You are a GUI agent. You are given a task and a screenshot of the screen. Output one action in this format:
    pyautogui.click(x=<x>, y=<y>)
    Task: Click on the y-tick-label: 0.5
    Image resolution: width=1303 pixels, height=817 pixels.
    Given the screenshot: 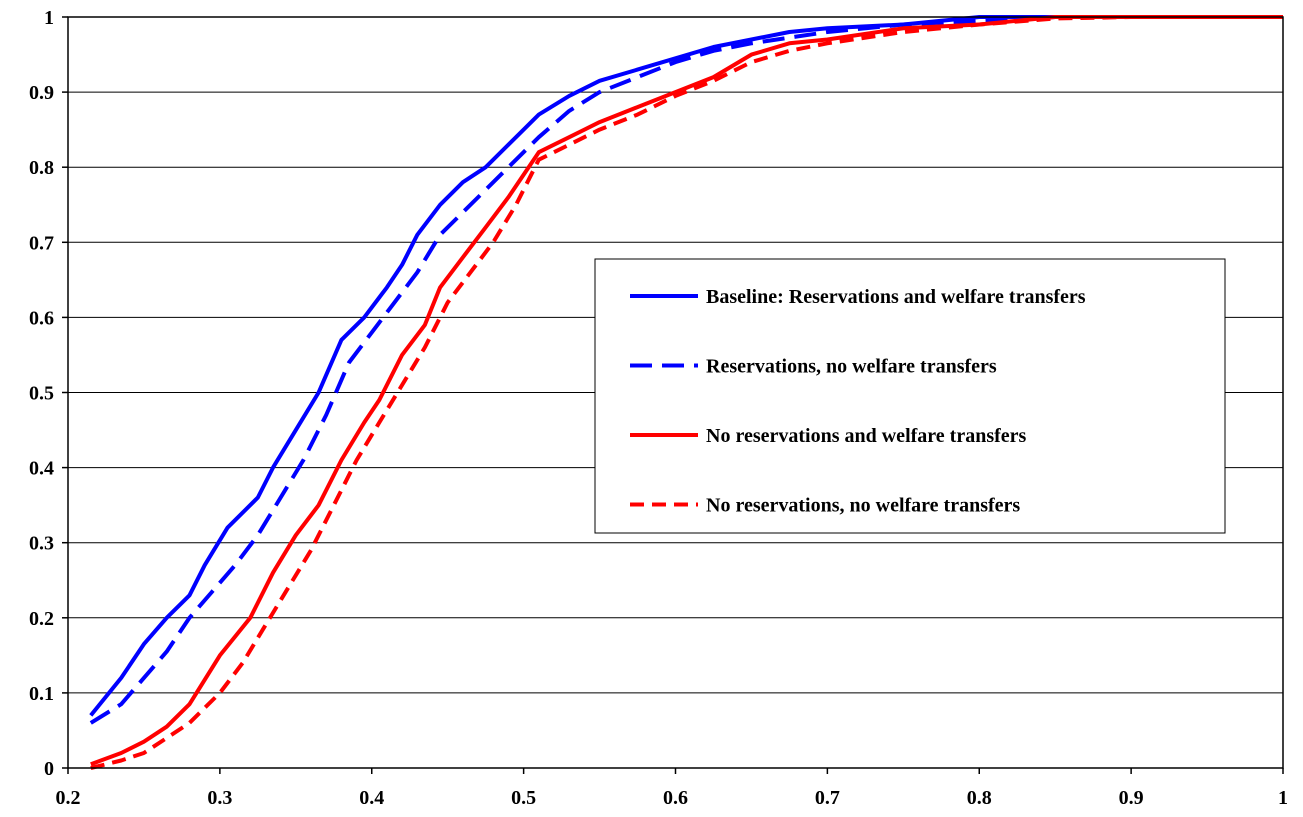 What is the action you would take?
    pyautogui.click(x=41, y=394)
    